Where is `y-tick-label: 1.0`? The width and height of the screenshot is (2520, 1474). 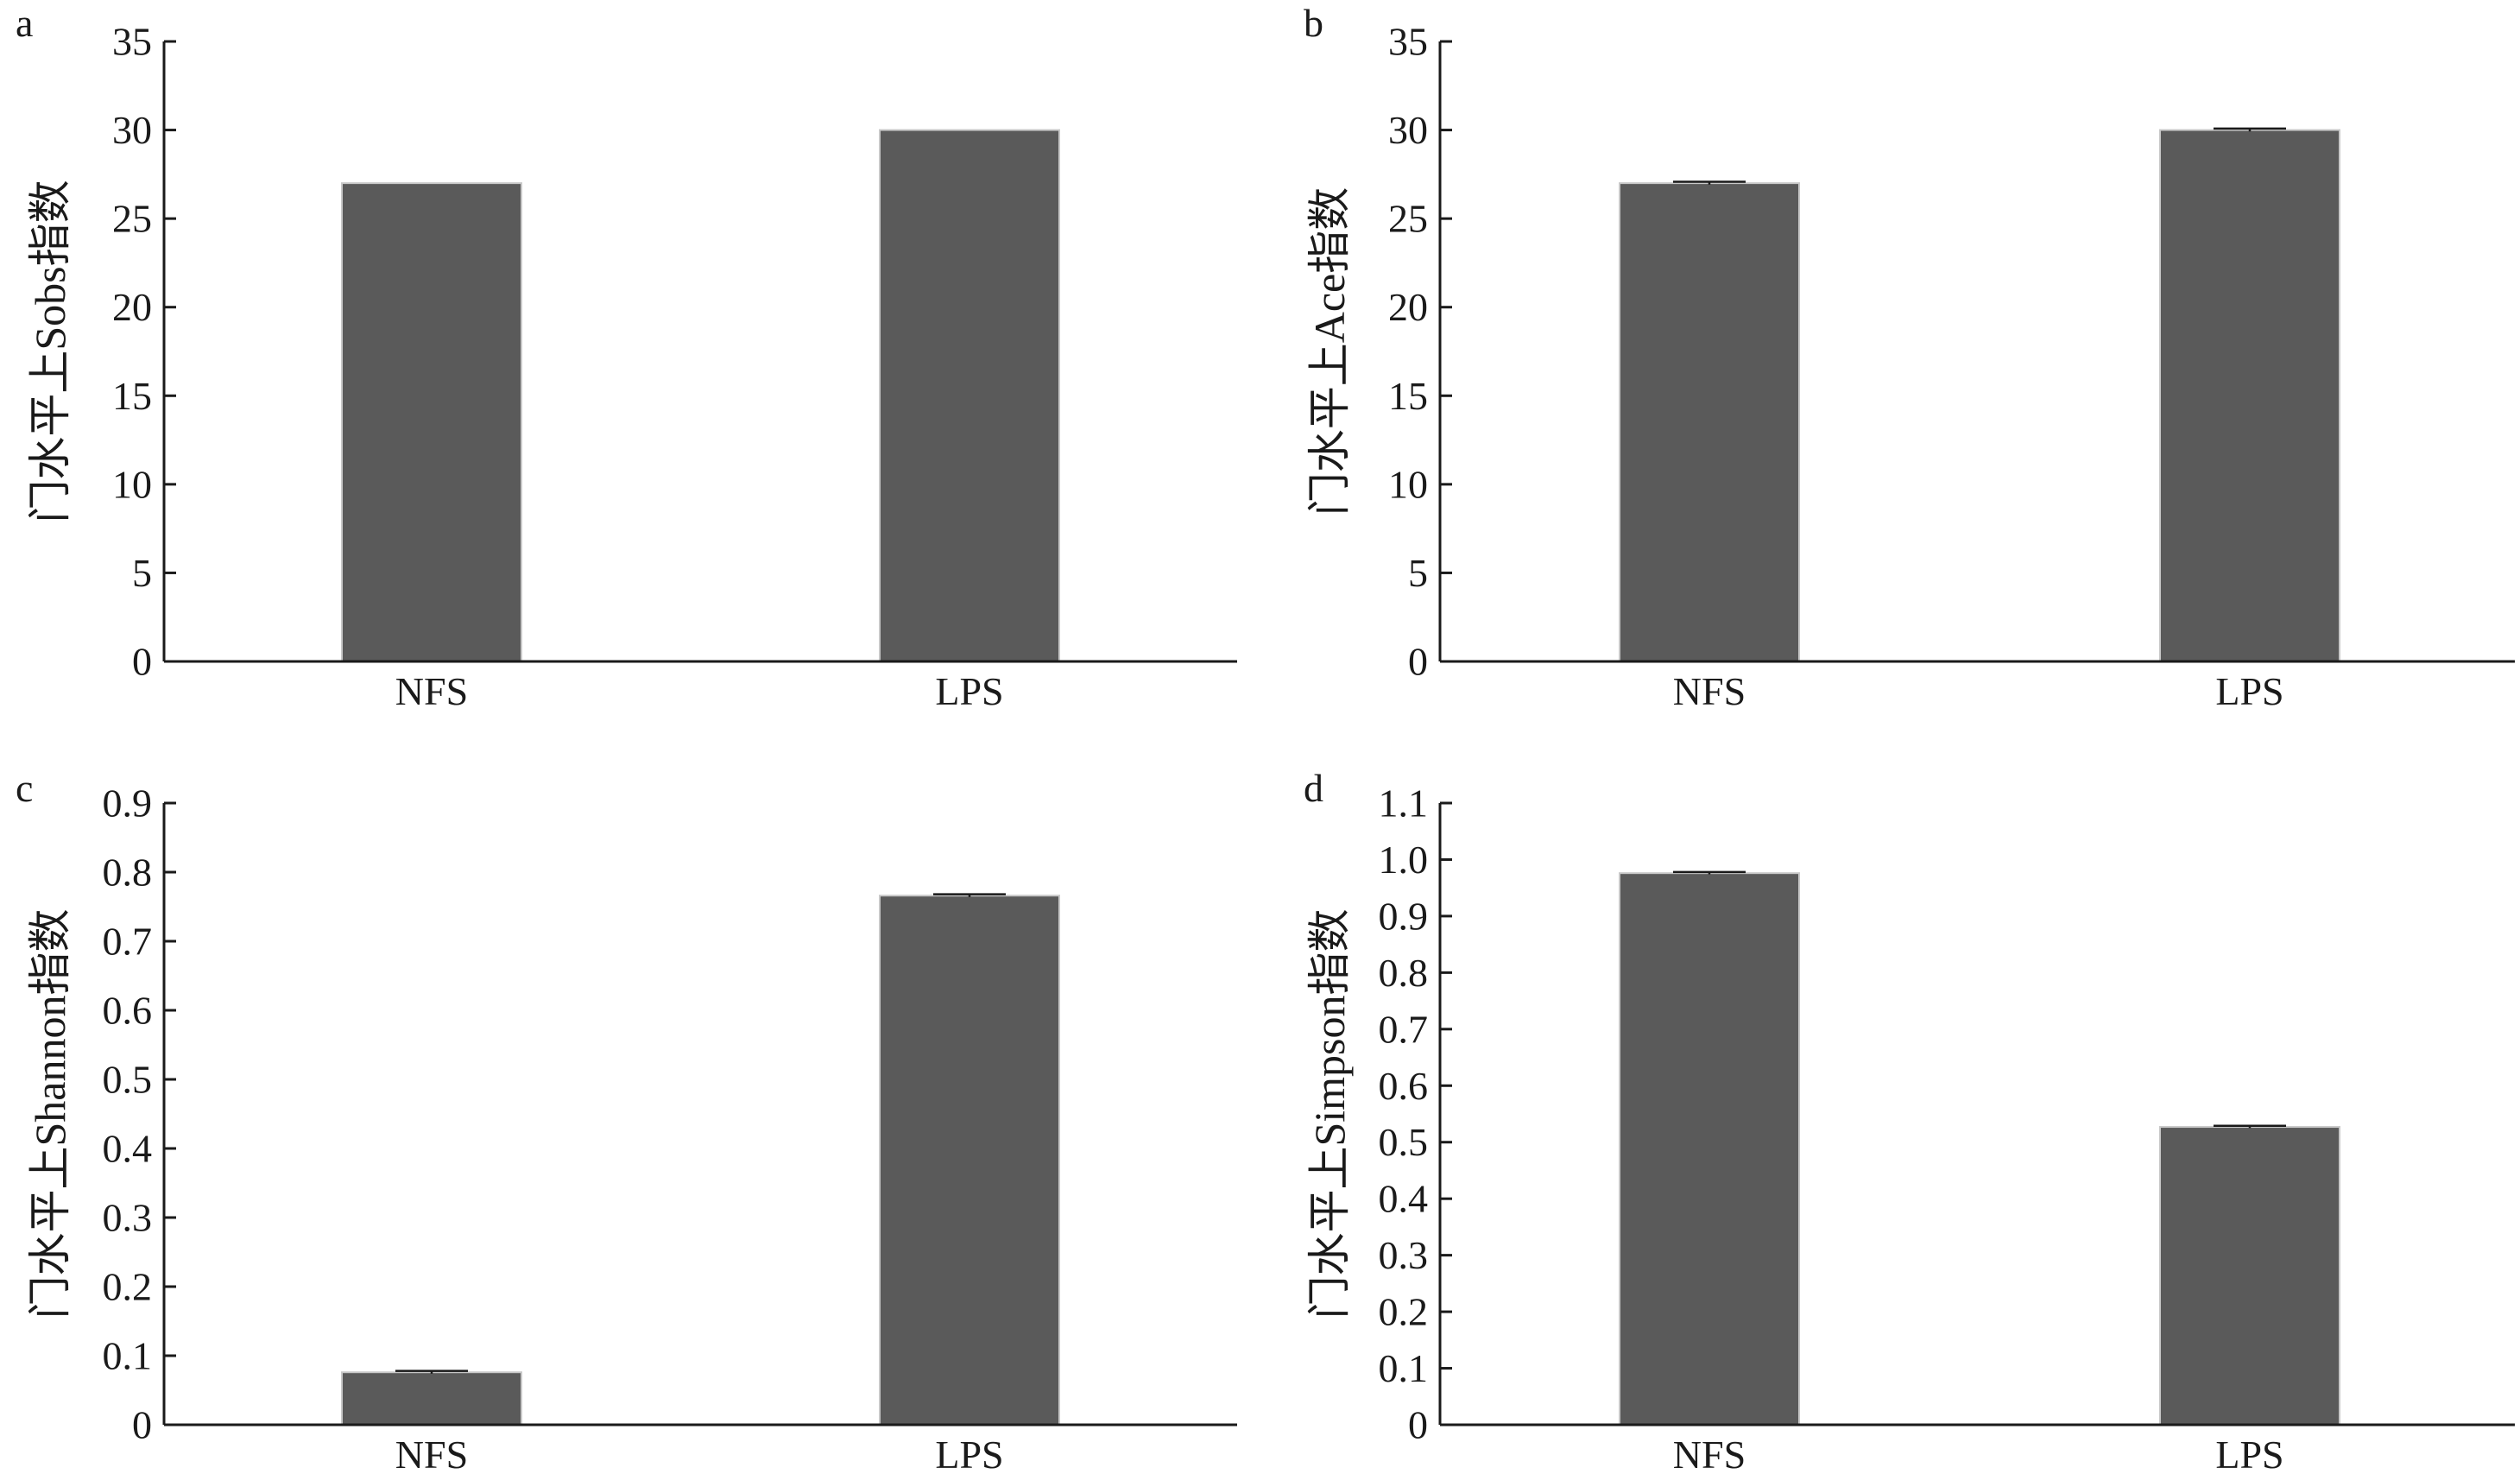
y-tick-label: 1.0 is located at coordinates (1404, 860).